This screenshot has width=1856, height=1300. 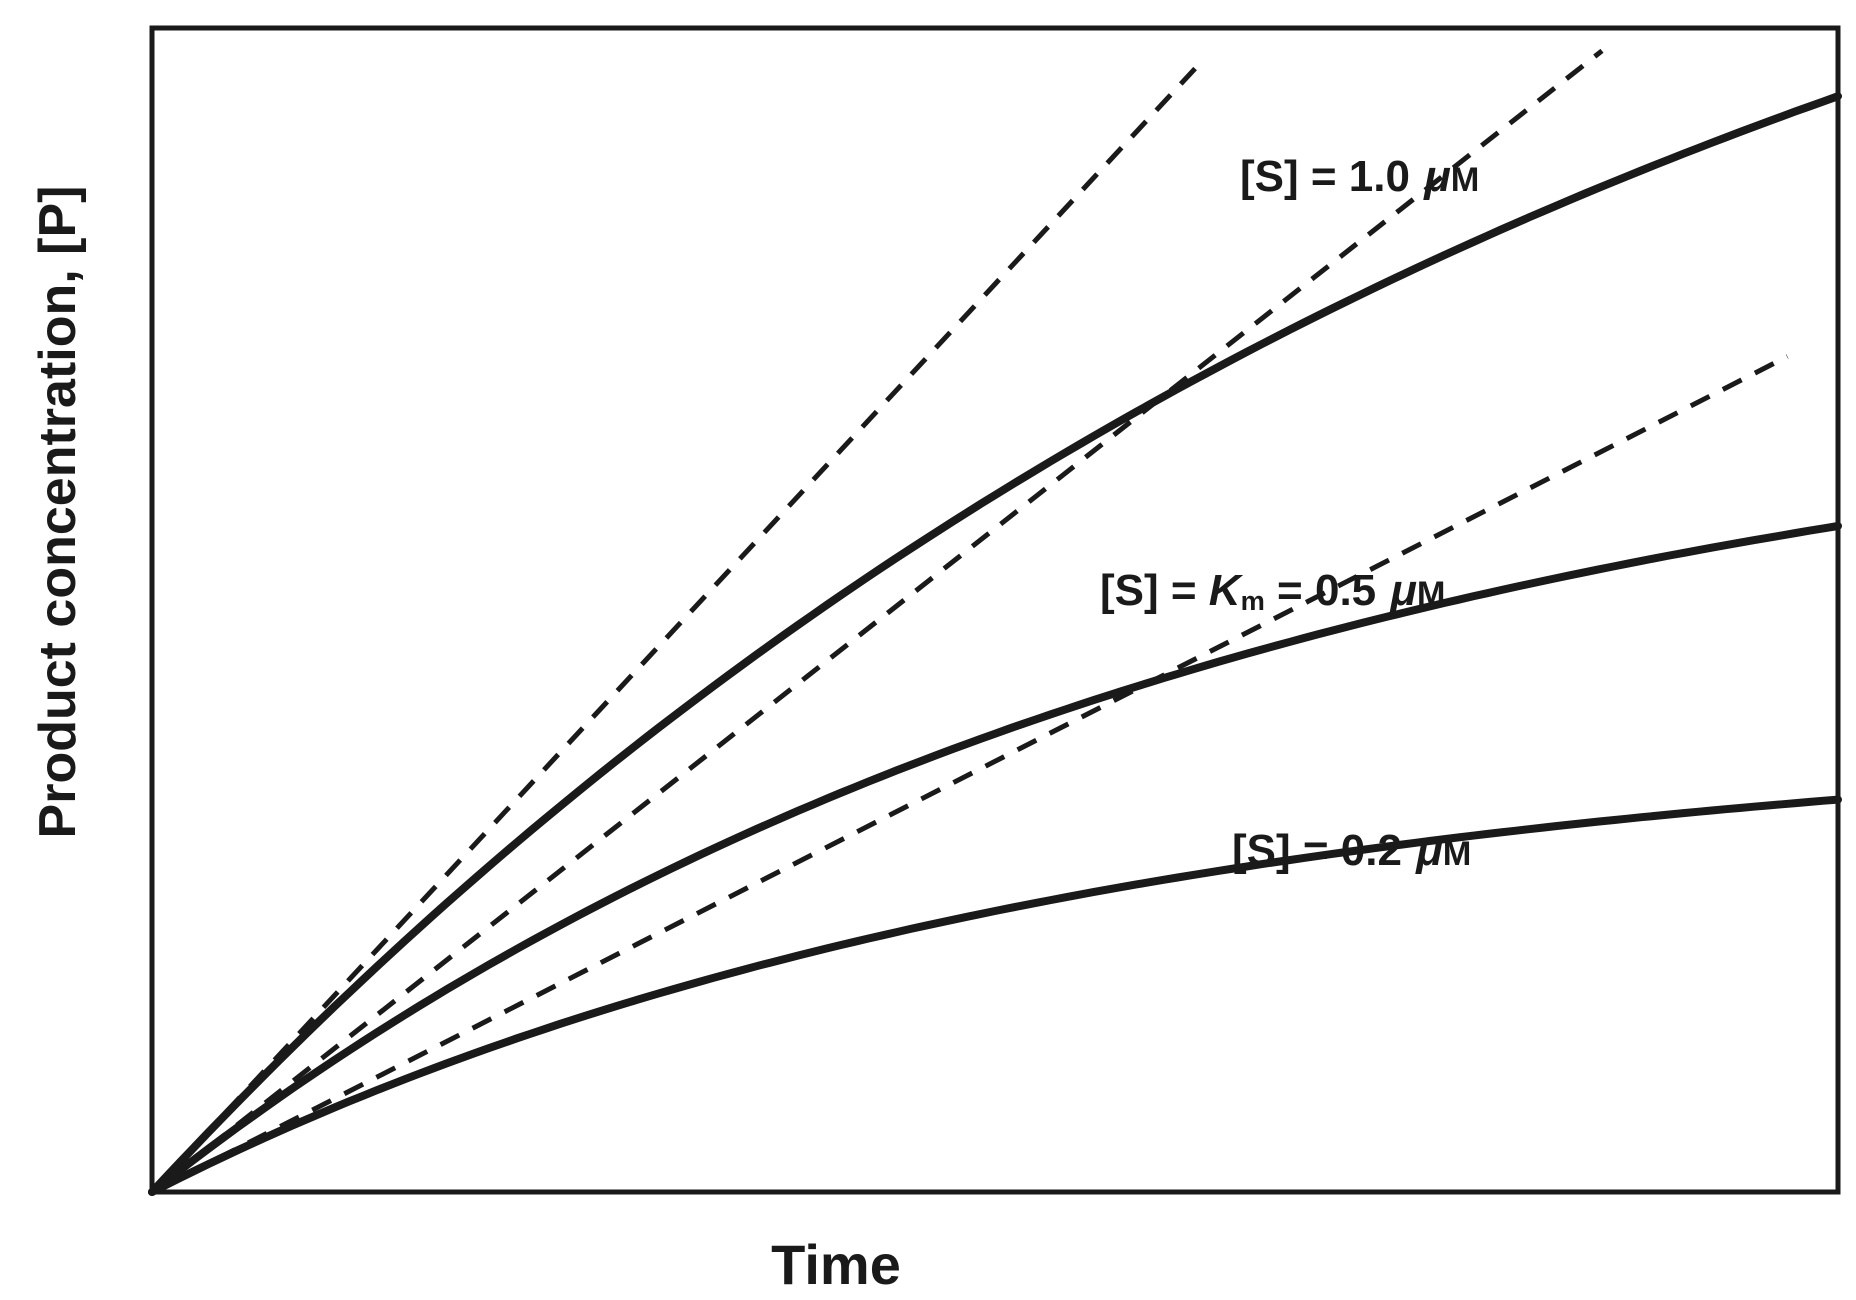 What do you see at coordinates (1323, 850) in the screenshot?
I see `curve-label-0.2uM-text: [S] = 0.2` at bounding box center [1323, 850].